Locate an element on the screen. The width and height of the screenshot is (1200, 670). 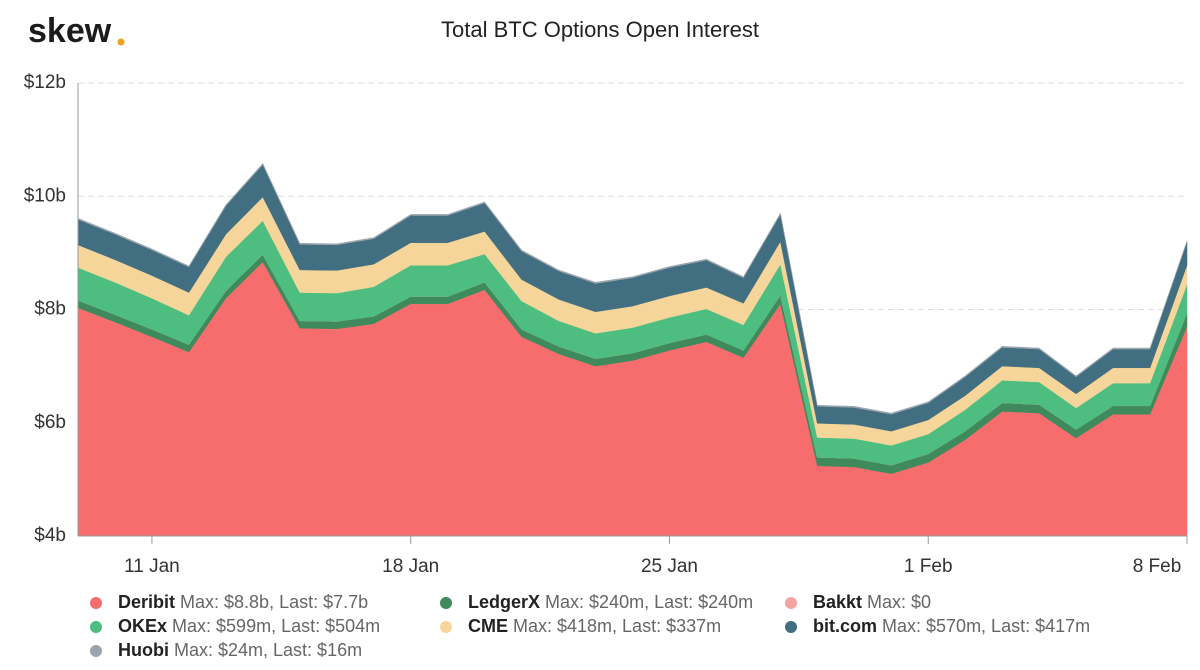
legend-entry: OKEx Max: $599m, Last: $504m is located at coordinates (249, 626).